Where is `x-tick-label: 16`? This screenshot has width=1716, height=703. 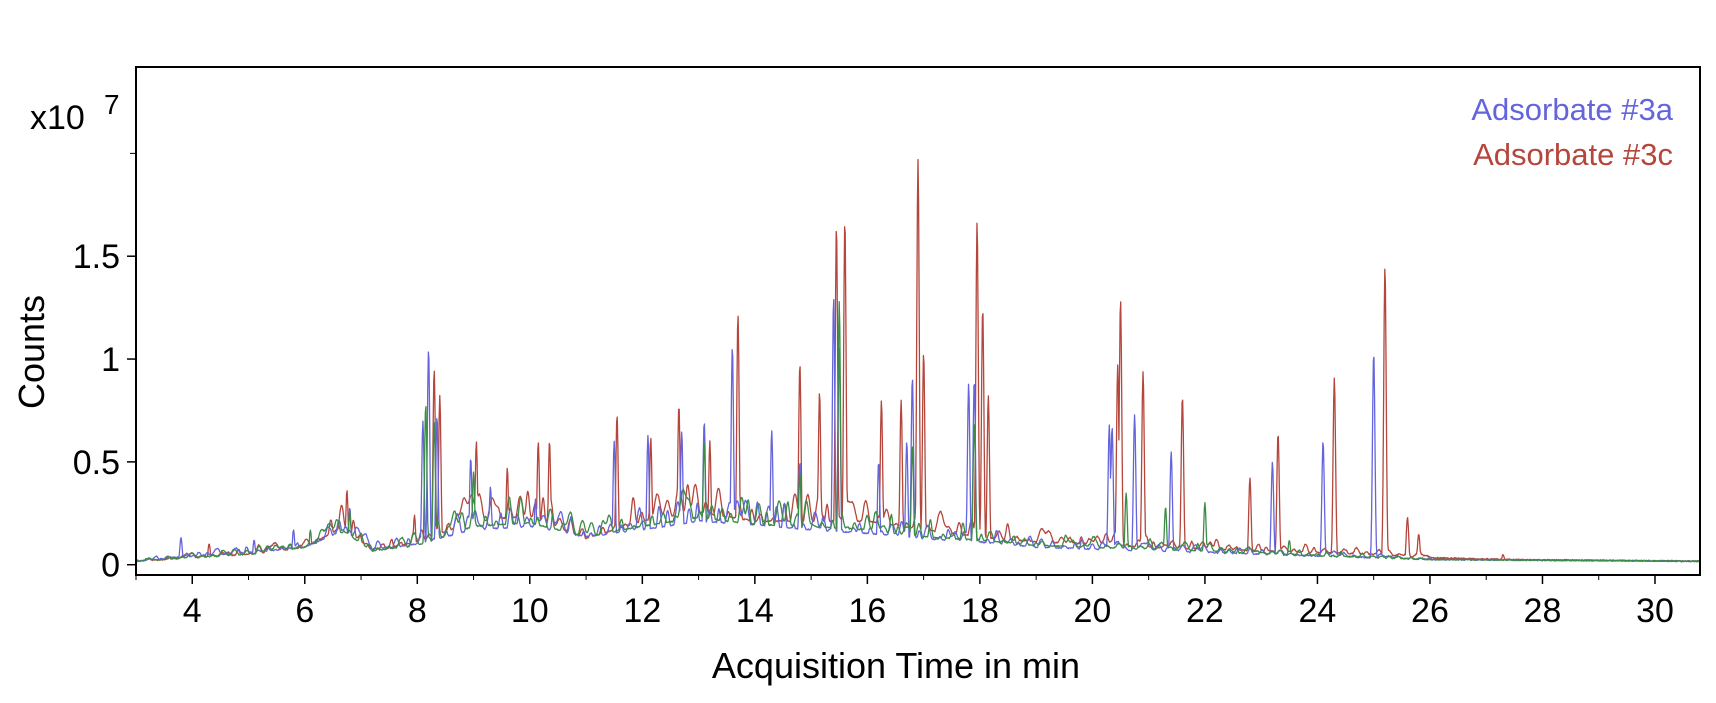
x-tick-label: 16 is located at coordinates (867, 611).